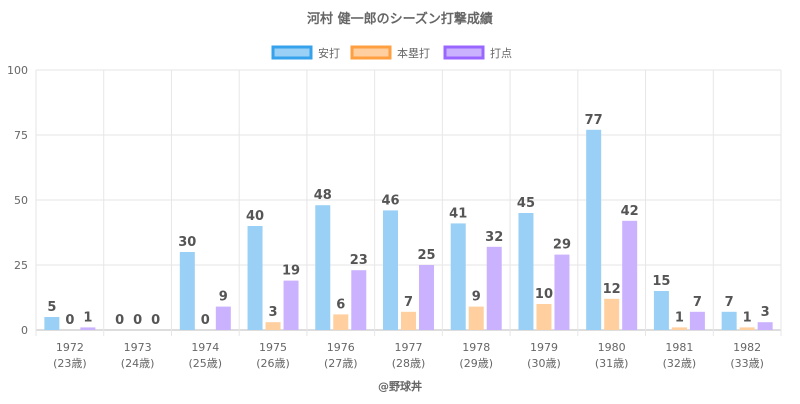 The height and width of the screenshot is (404, 800). Describe the element at coordinates (273, 347) in the screenshot. I see `x-tick-label: 1975` at that location.